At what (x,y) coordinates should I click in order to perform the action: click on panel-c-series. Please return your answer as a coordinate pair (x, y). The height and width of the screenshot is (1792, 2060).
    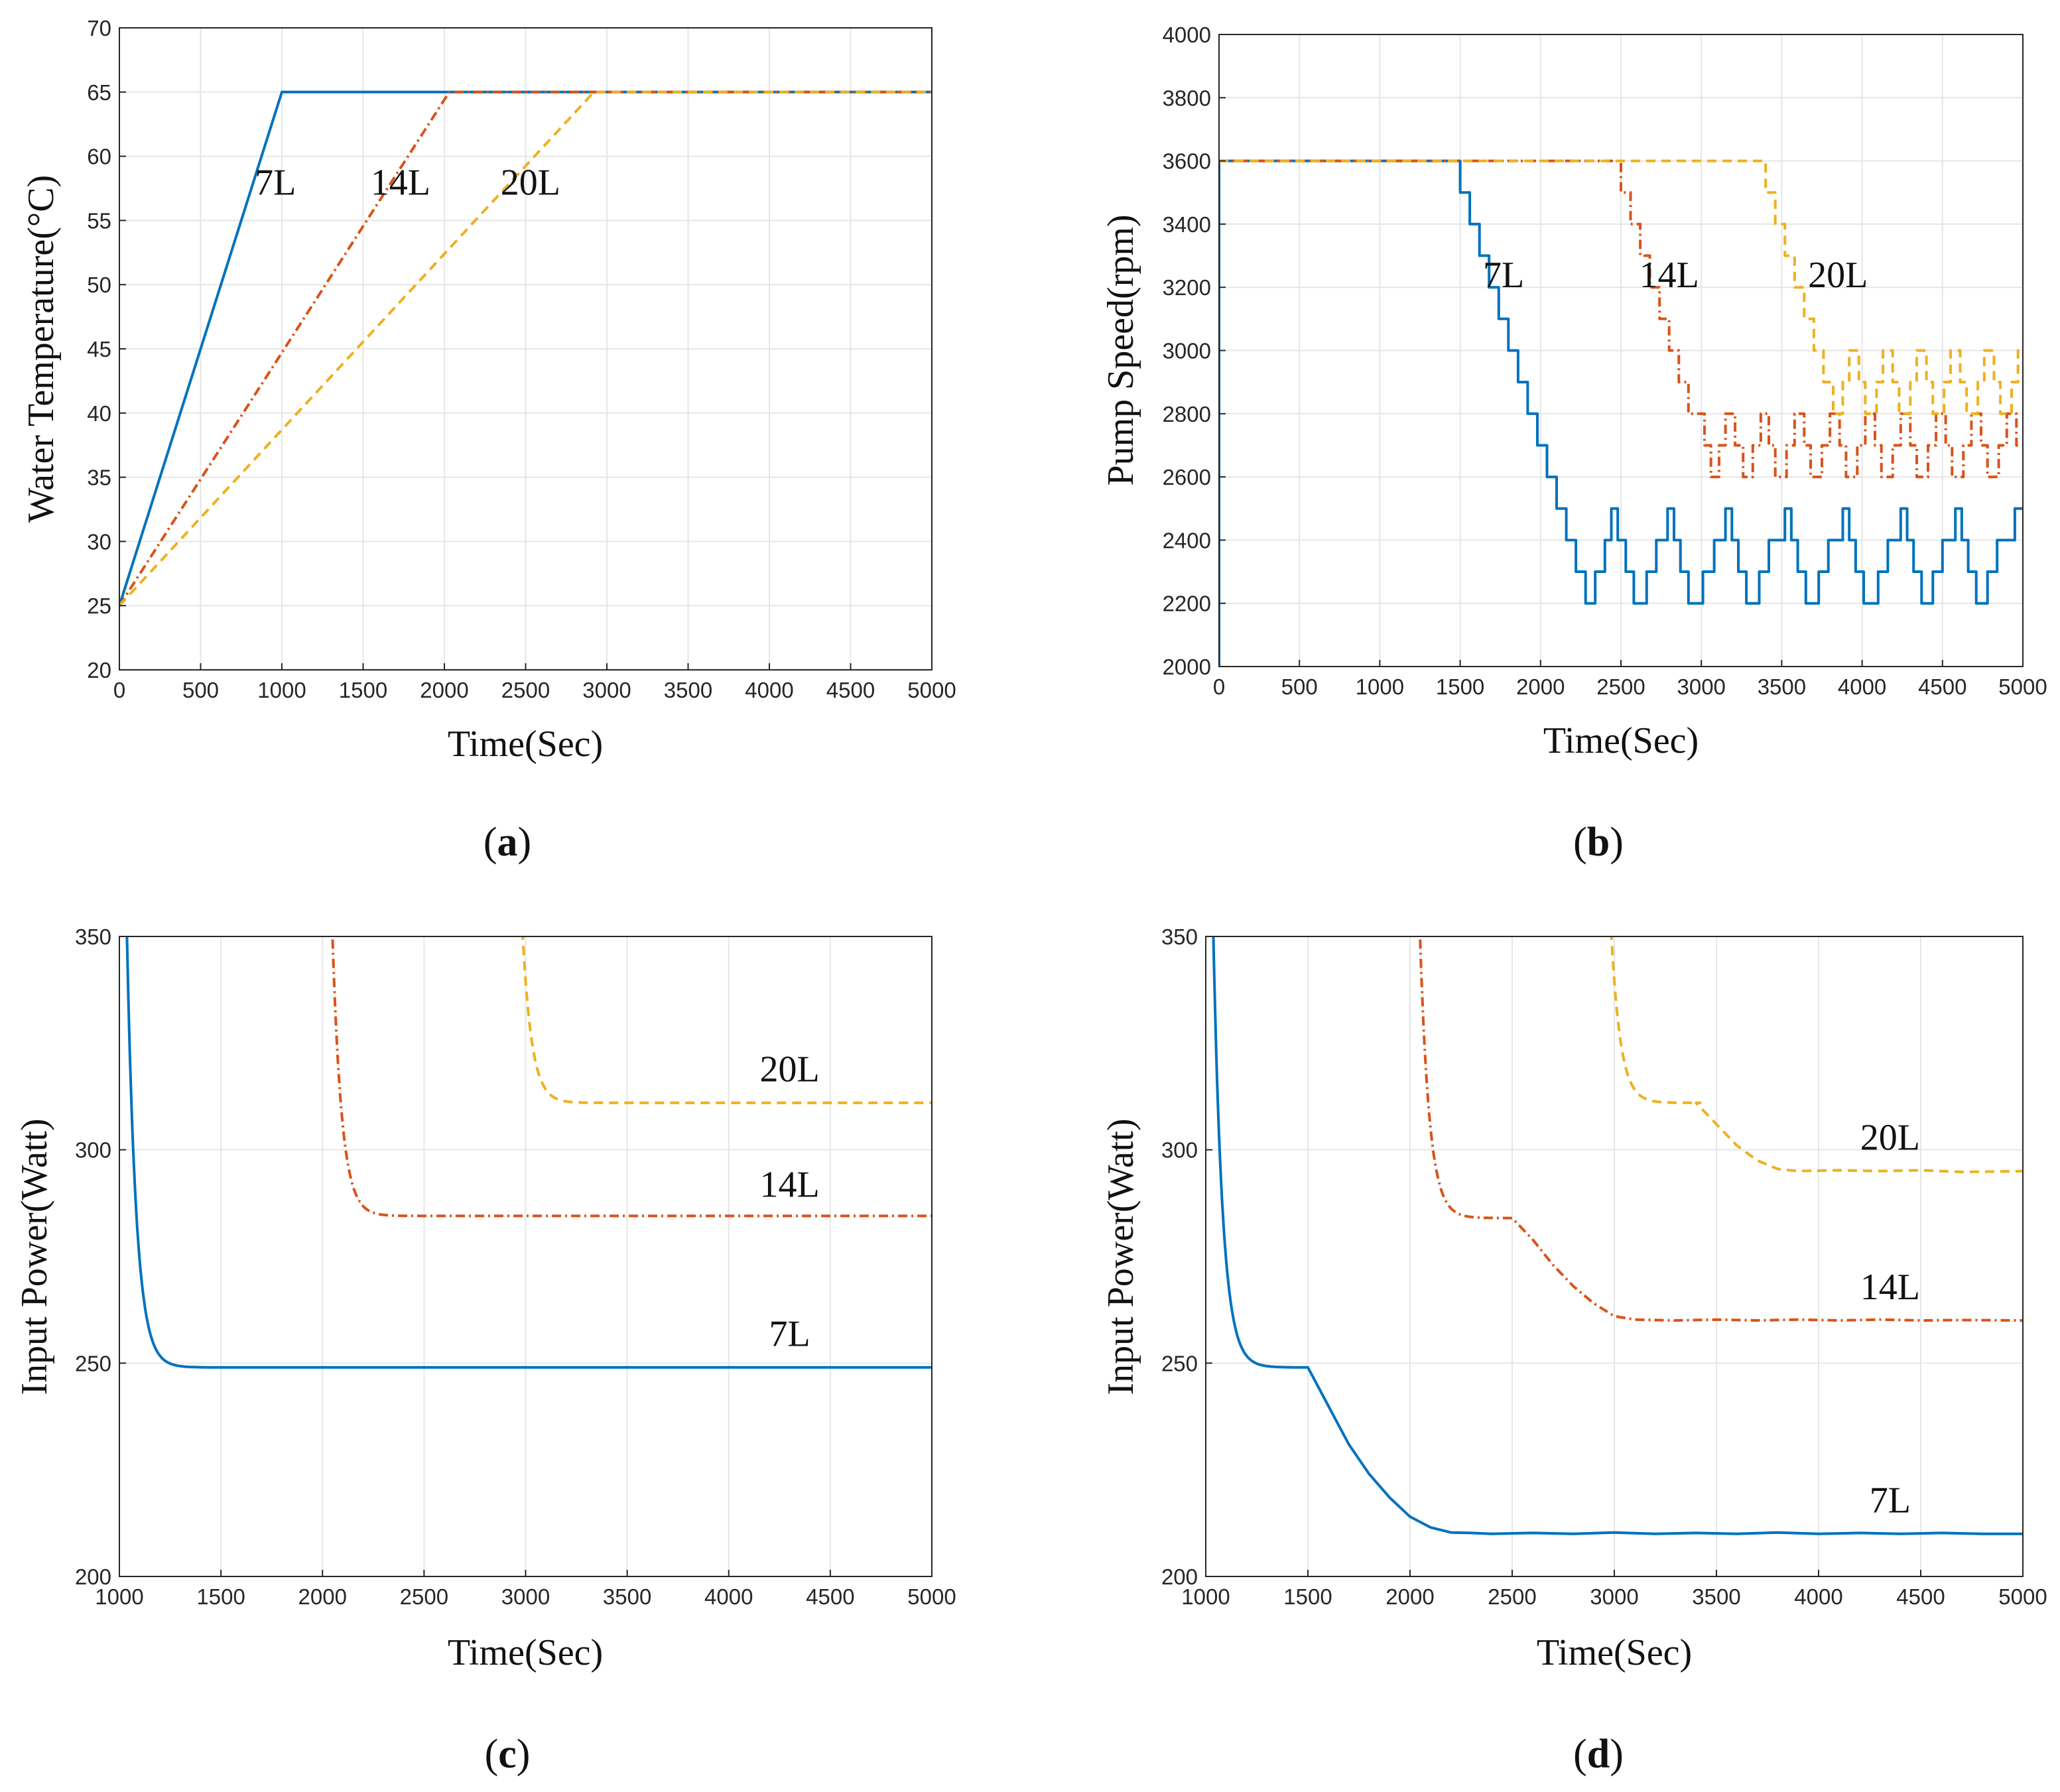
    Looking at the image, I should click on (528, 1152).